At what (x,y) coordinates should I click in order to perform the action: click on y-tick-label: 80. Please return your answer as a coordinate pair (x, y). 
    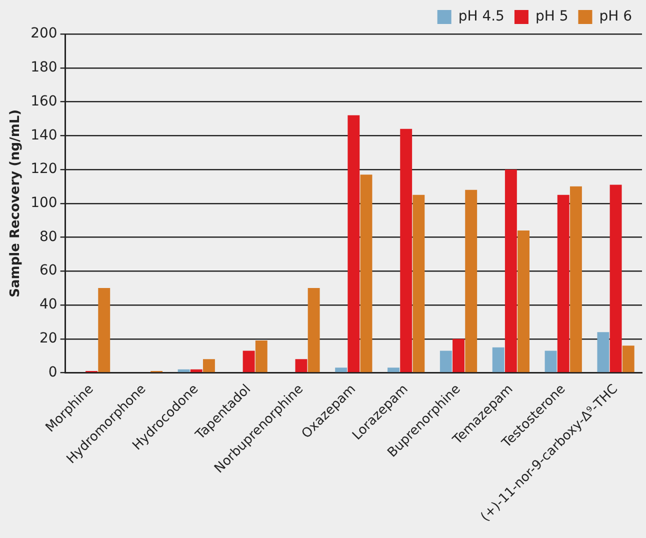
    Looking at the image, I should click on (48, 236).